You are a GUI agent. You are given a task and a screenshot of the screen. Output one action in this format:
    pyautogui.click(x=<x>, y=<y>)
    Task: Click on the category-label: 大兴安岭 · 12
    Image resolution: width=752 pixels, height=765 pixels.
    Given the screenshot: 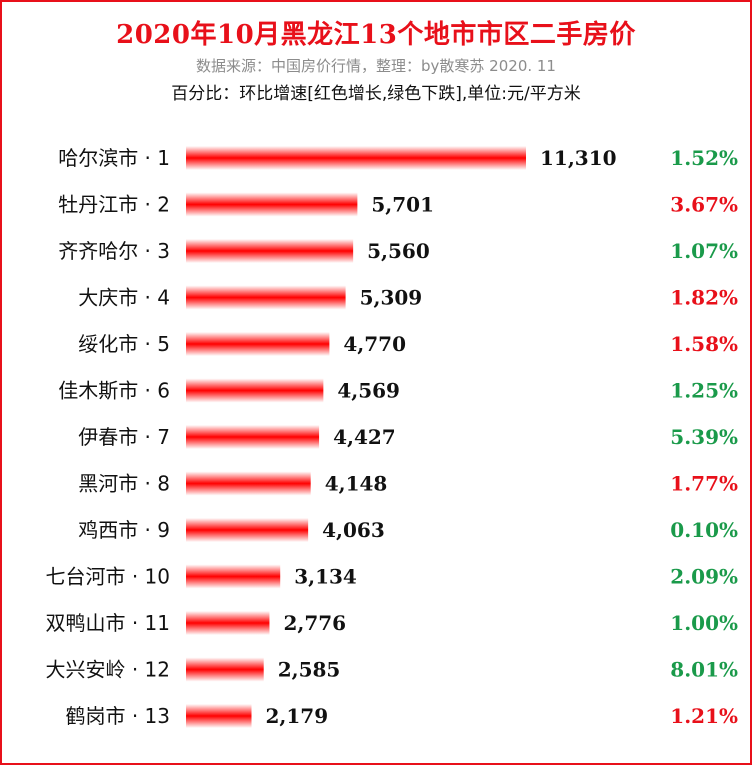 What is the action you would take?
    pyautogui.click(x=107, y=670)
    